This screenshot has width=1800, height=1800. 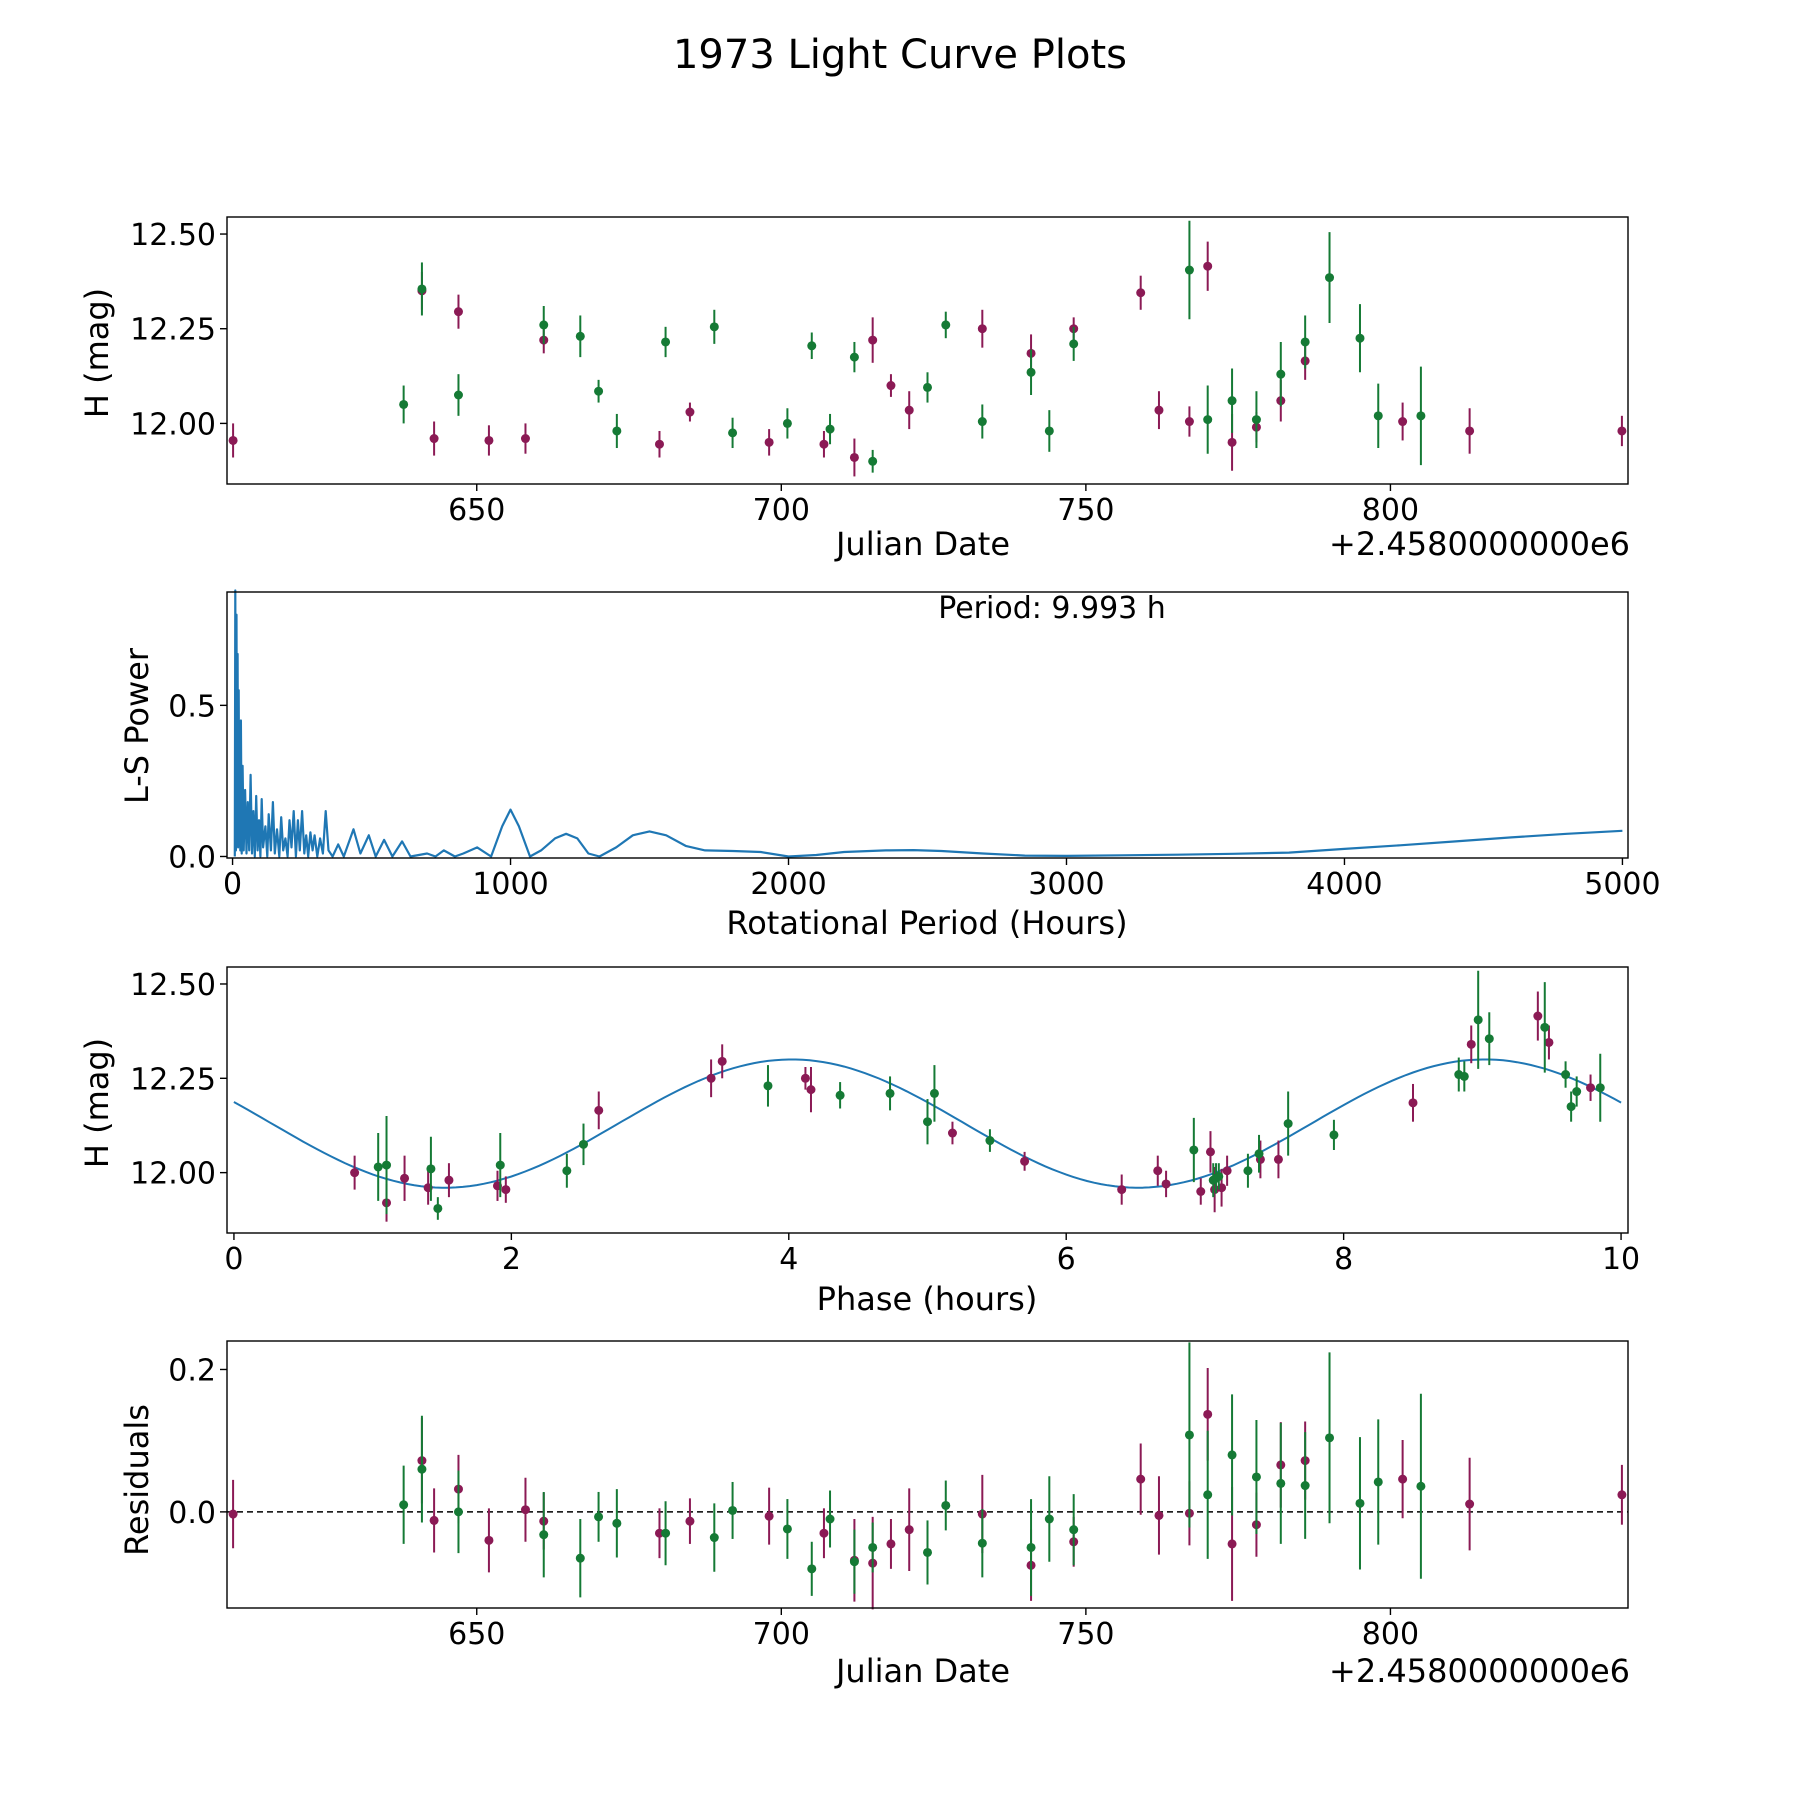 What do you see at coordinates (173, 330) in the screenshot?
I see `lightcurve-y-tick-label: 12.25` at bounding box center [173, 330].